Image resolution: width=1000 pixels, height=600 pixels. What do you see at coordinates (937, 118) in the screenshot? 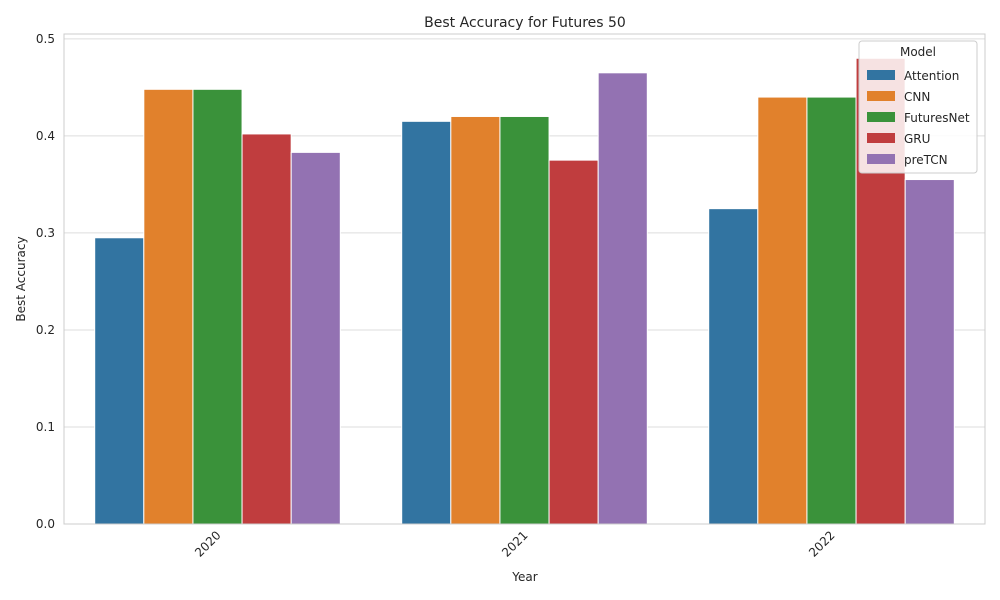
I see `legend-label: FuturesNet` at bounding box center [937, 118].